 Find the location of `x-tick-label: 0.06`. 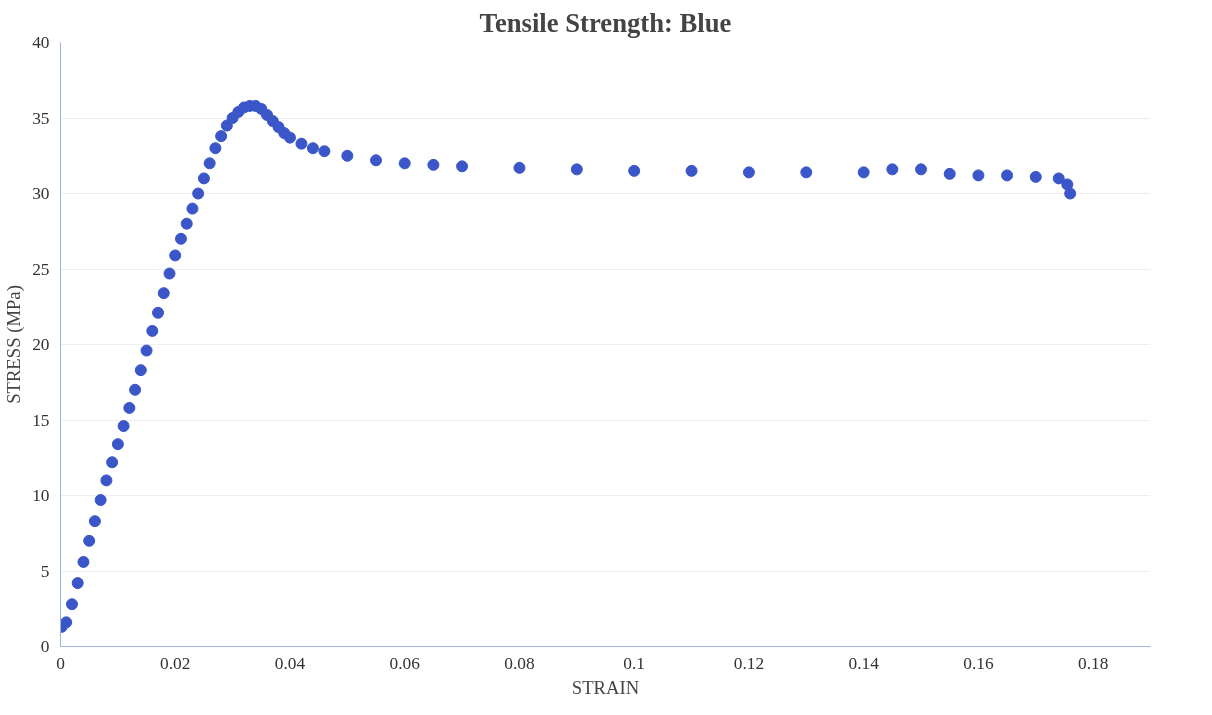

x-tick-label: 0.06 is located at coordinates (405, 663).